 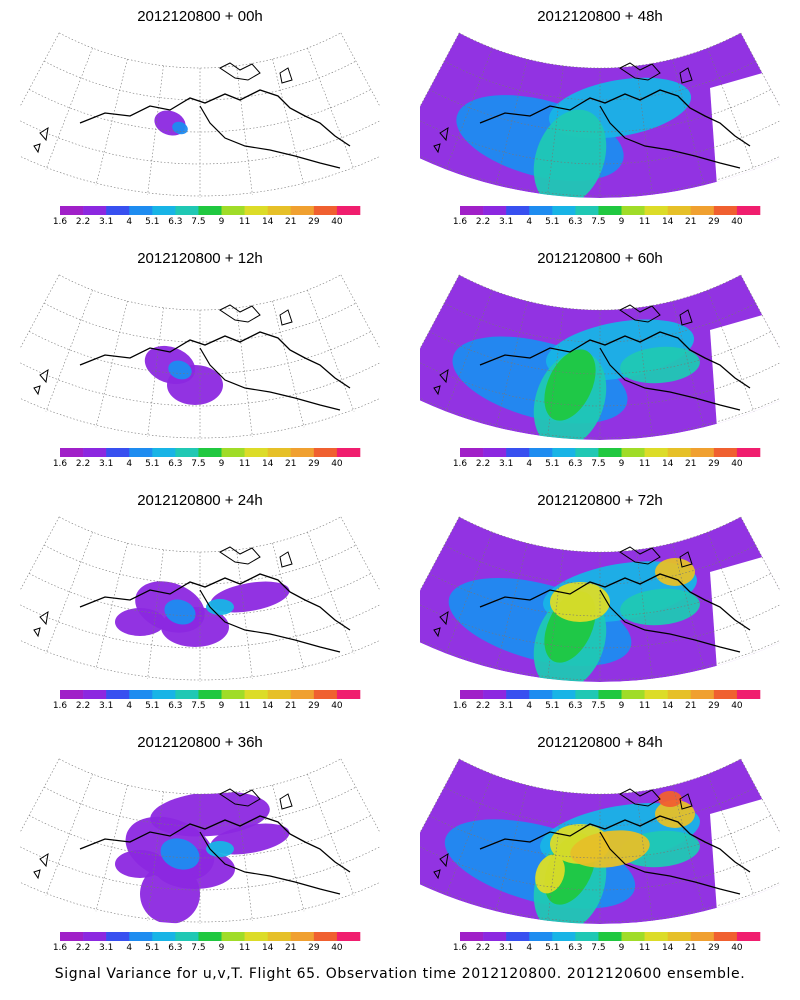 I want to click on colorbar-tick-label: 40, so click(x=737, y=222).